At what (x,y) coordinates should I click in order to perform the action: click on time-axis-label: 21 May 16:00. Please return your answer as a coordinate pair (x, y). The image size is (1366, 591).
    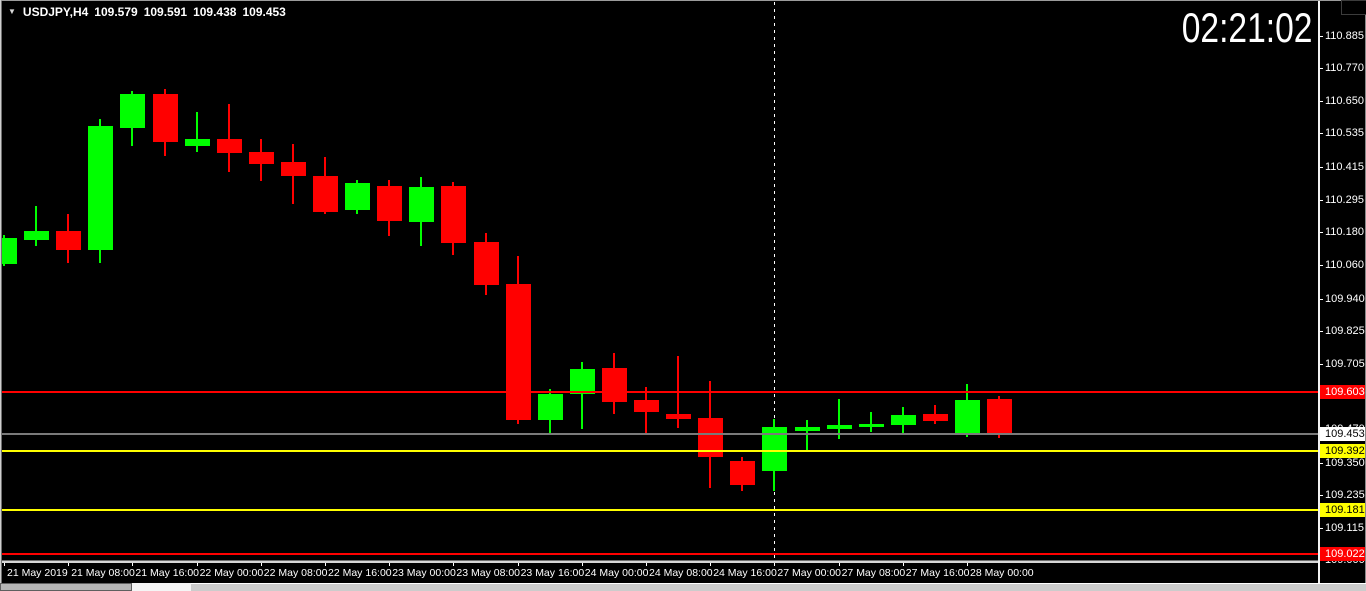
    Looking at the image, I should click on (167, 573).